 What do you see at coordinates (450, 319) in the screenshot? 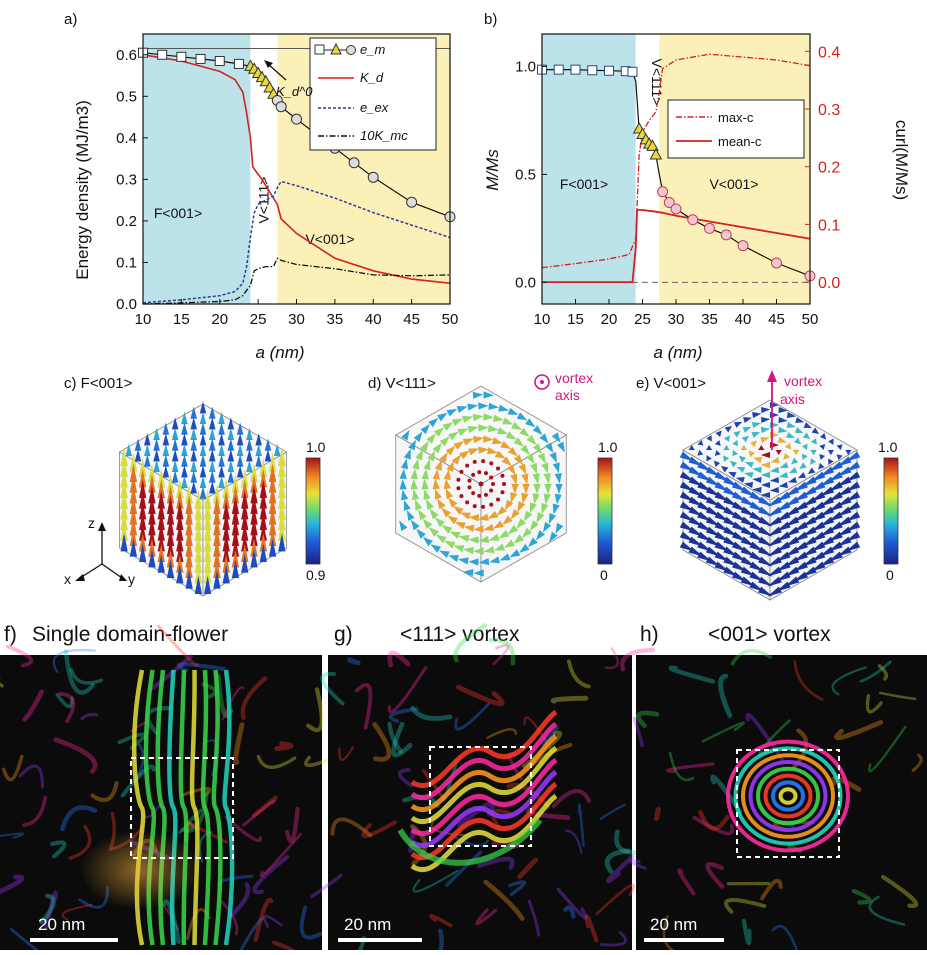
I see `x-tick-label: 50` at bounding box center [450, 319].